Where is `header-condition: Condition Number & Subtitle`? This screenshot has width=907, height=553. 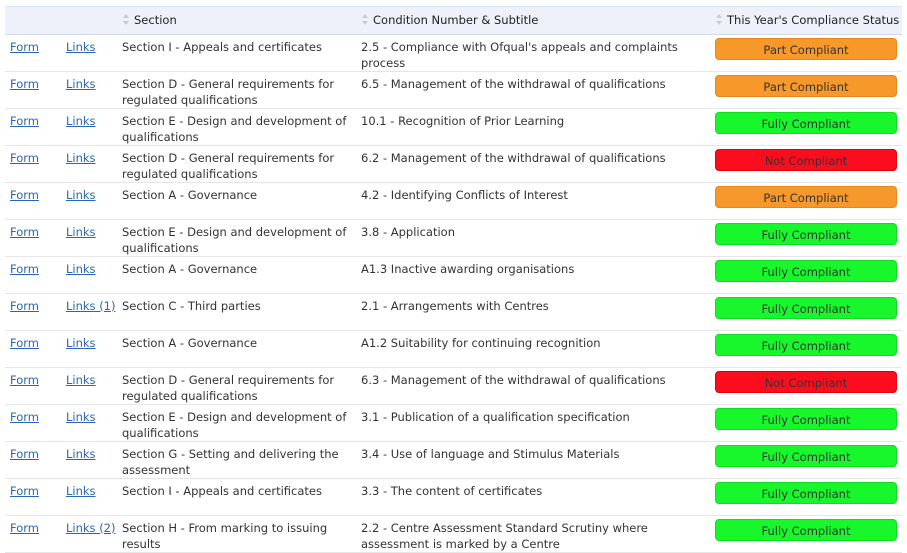 header-condition: Condition Number & Subtitle is located at coordinates (449, 20).